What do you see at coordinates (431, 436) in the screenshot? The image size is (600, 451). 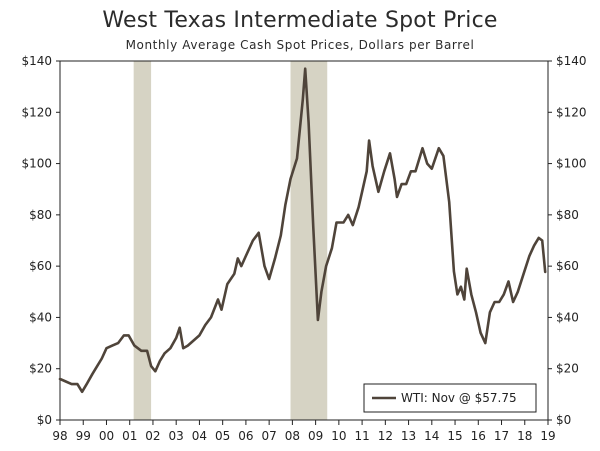 I see `x-tick-label: 14` at bounding box center [431, 436].